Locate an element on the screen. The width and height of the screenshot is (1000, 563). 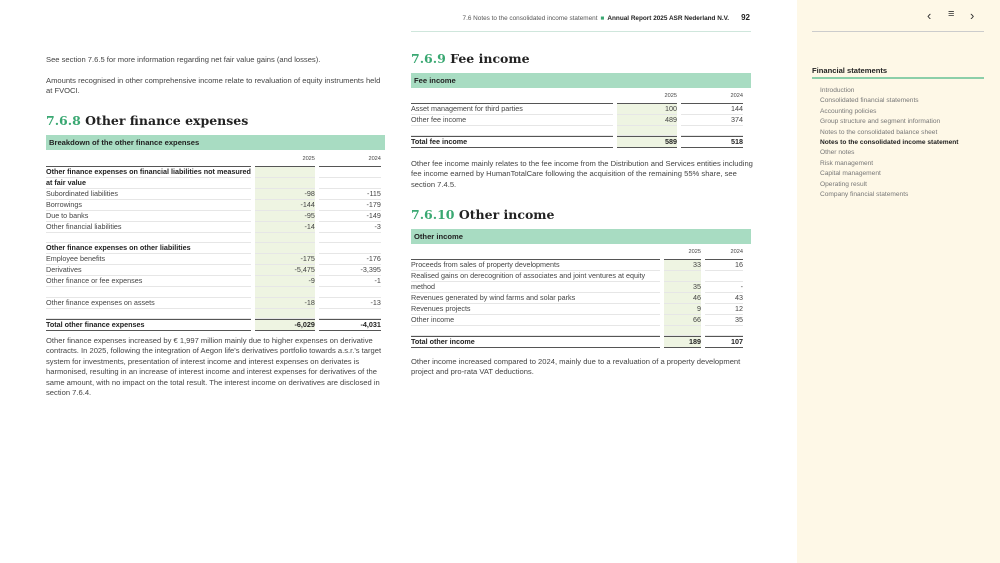
table-row: Borrowings -144 -179 is located at coordinates (213, 205).